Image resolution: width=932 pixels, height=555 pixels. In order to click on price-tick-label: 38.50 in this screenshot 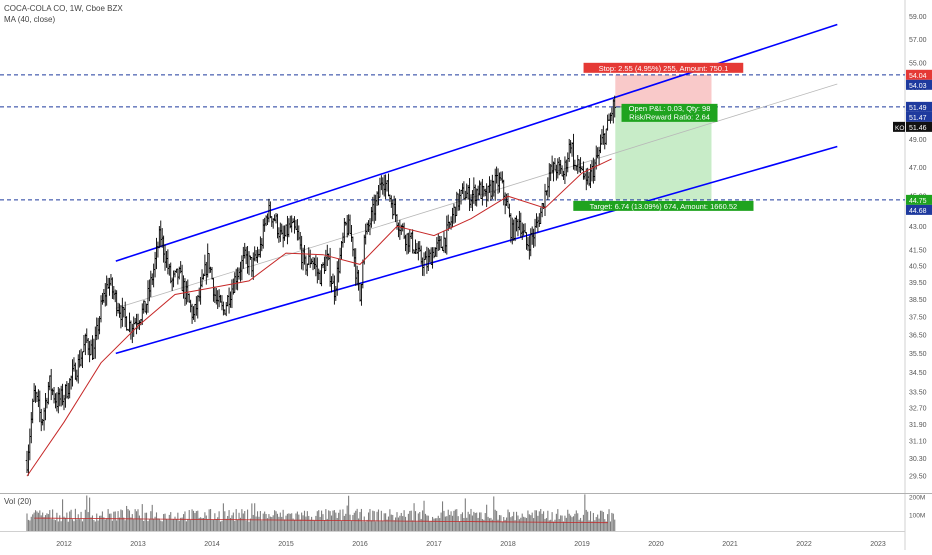, I will do `click(918, 300)`.